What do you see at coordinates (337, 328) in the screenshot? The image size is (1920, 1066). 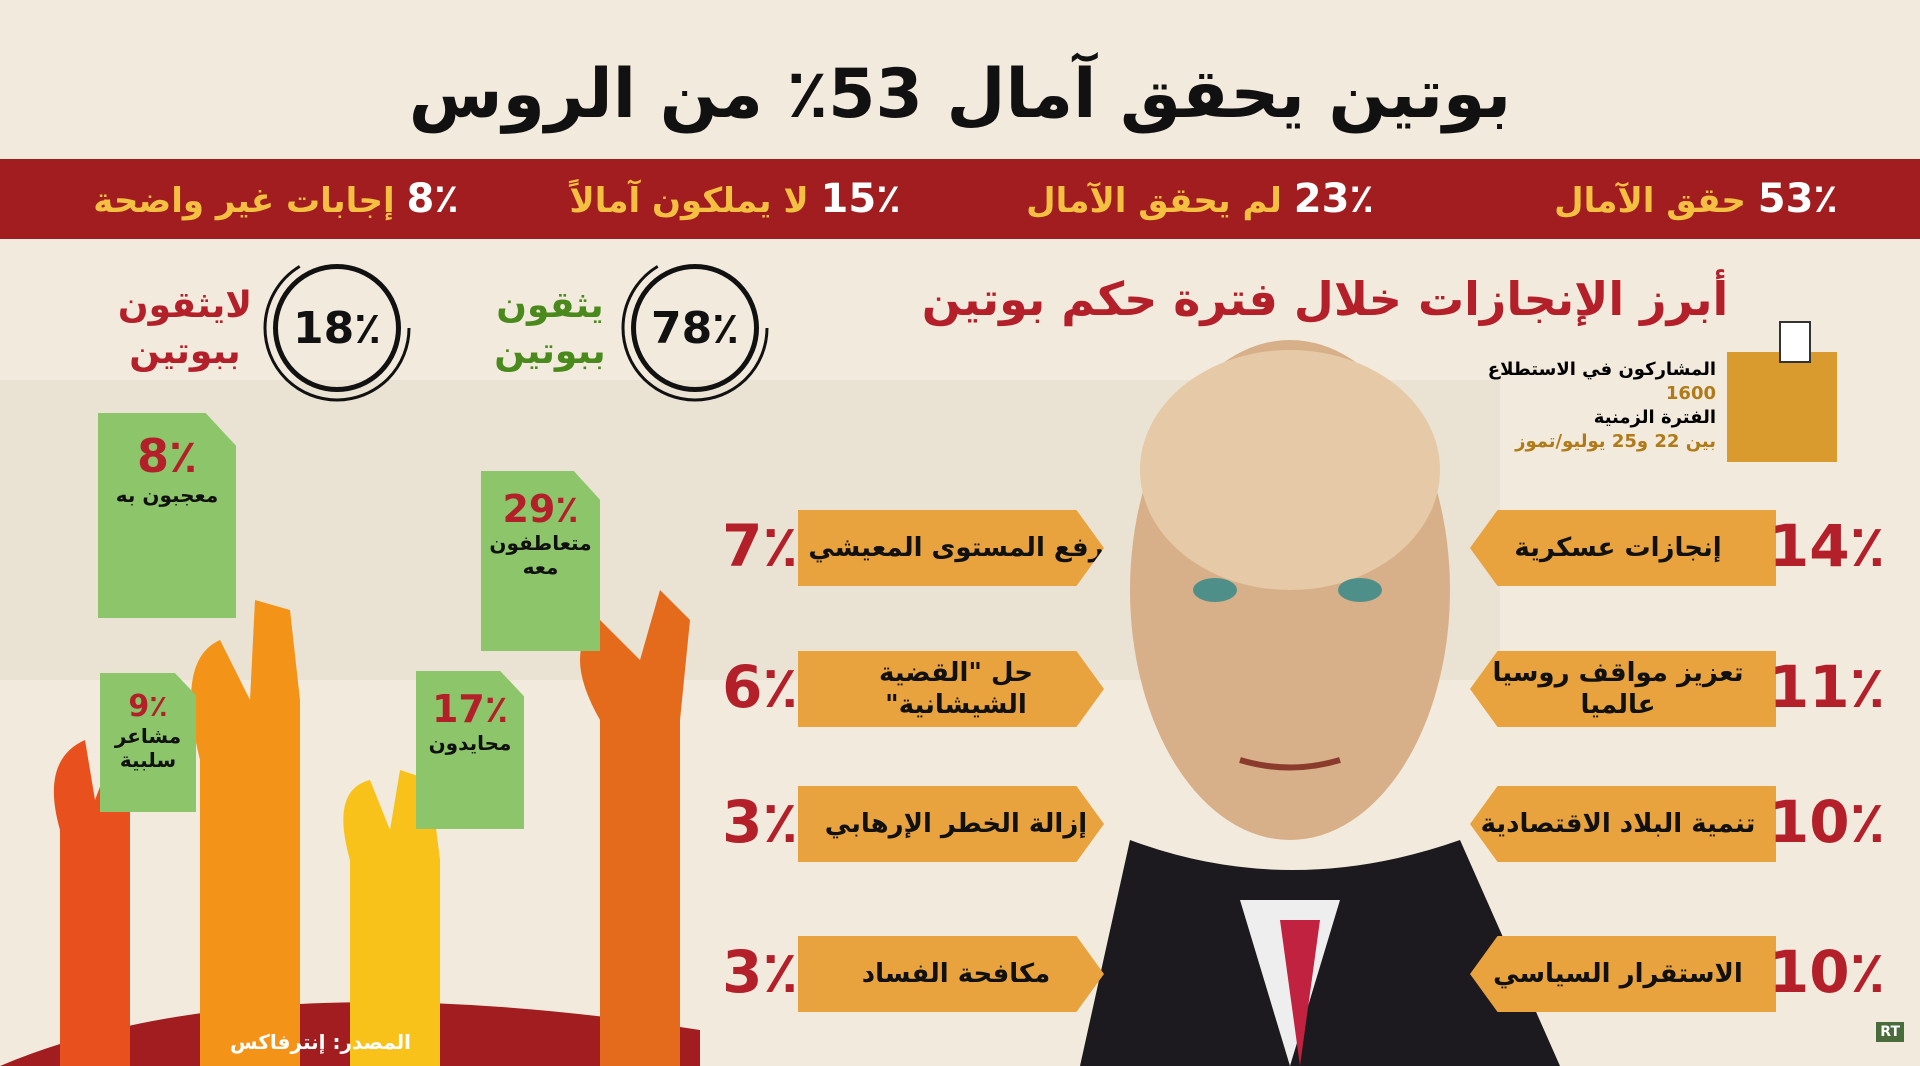 I see `trust-value: 18٪` at bounding box center [337, 328].